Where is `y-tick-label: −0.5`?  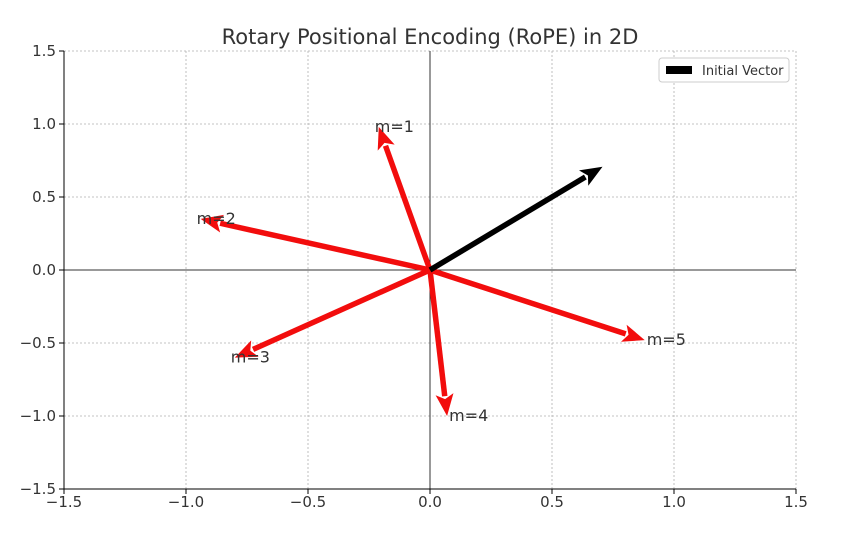
y-tick-label: −0.5 is located at coordinates (38, 343).